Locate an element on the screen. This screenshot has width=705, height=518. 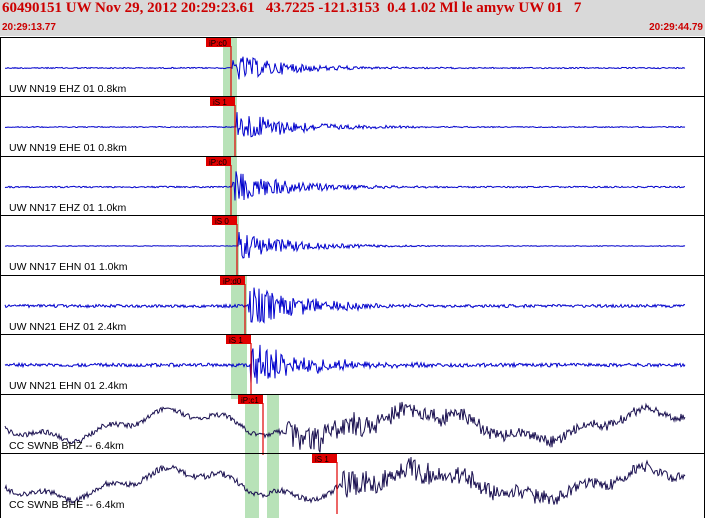
pick-label: iP:d0 is located at coordinates (232, 281).